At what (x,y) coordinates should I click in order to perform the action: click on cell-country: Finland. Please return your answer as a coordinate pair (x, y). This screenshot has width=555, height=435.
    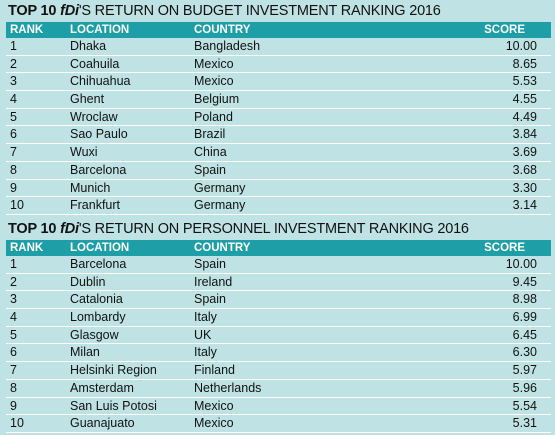
    Looking at the image, I should click on (214, 370).